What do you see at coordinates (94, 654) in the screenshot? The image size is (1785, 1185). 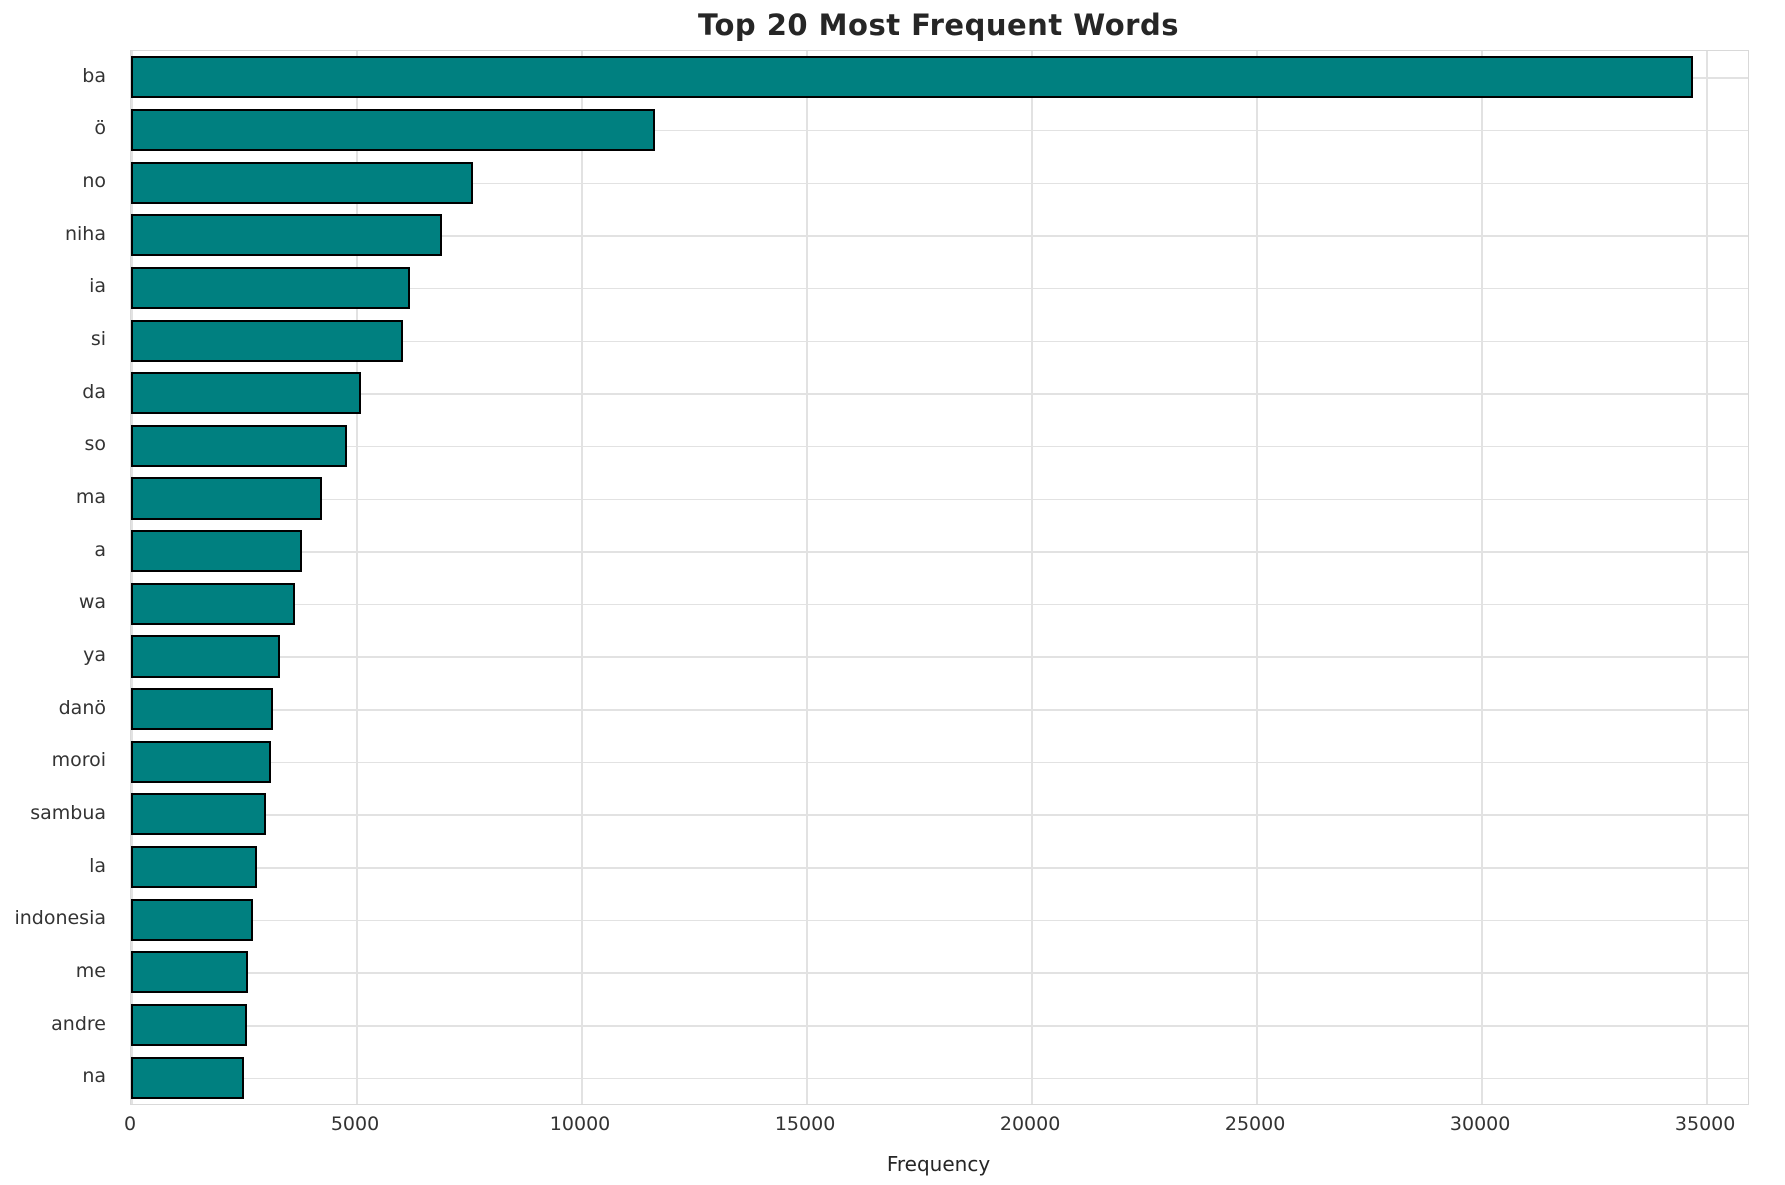 I see `y-tick-label-ya: ya` at bounding box center [94, 654].